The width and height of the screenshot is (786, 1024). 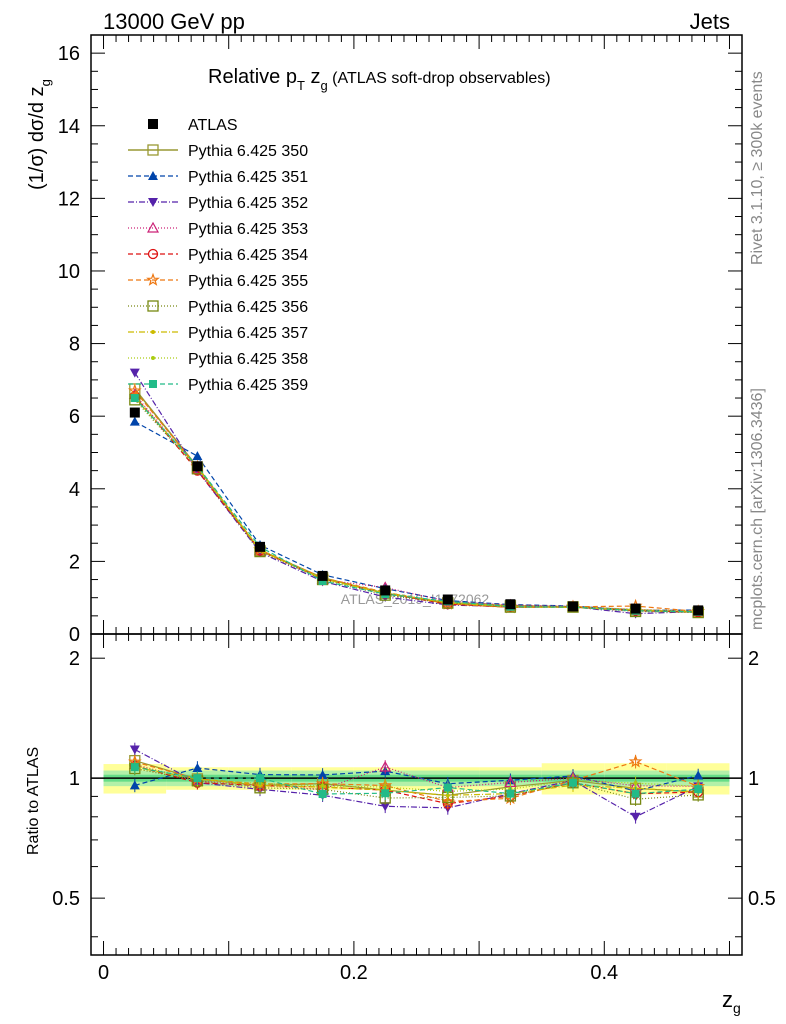 I want to click on y-axis-label-main-sub: g, so click(x=45, y=82).